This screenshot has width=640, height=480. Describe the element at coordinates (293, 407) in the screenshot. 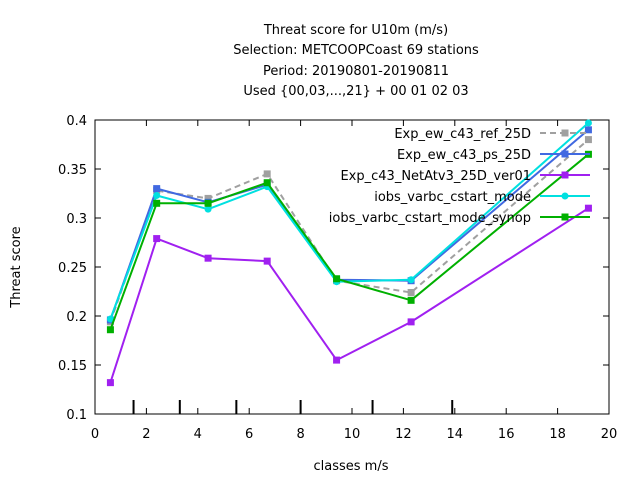

I see `class-boundary-marks` at that location.